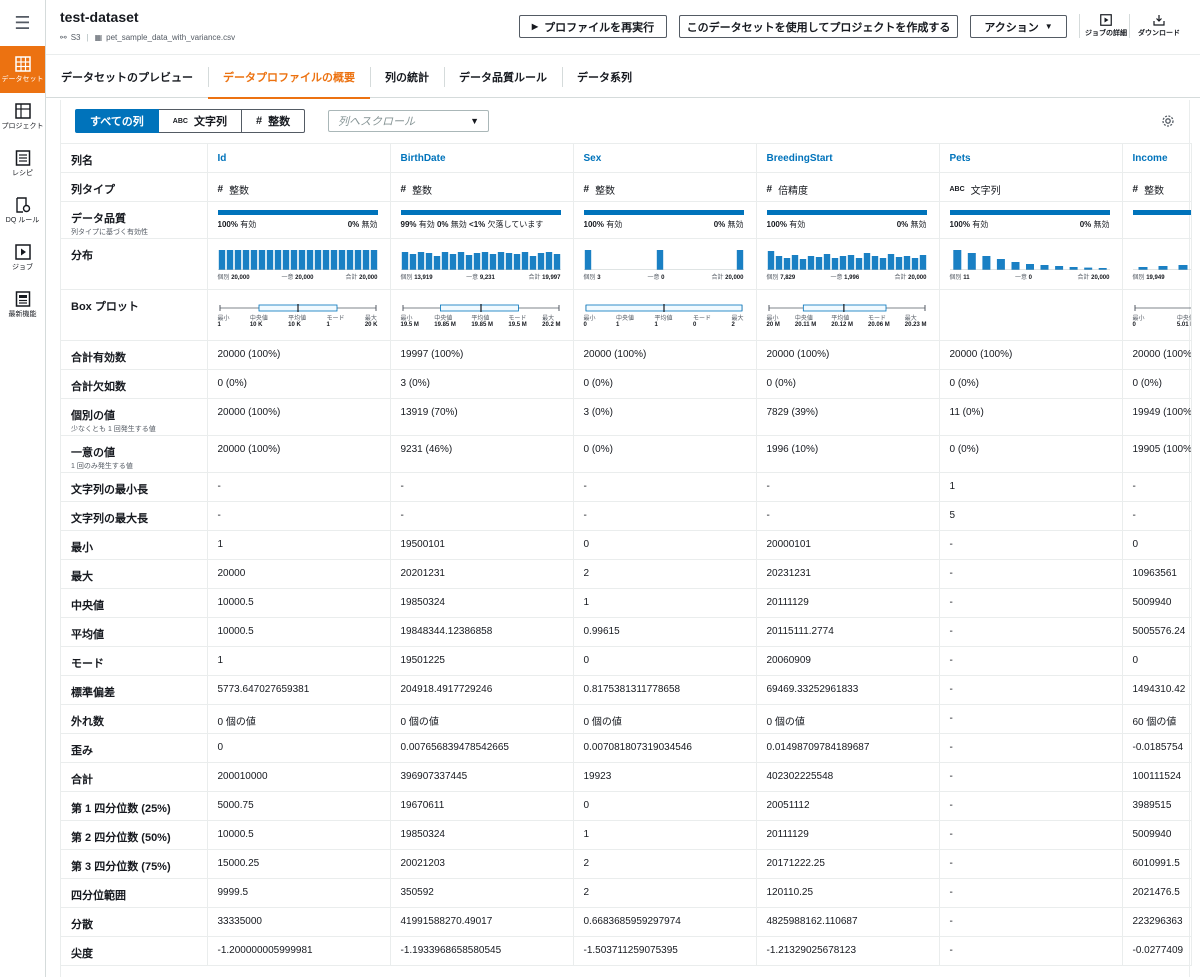 The width and height of the screenshot is (1200, 977). I want to click on stat-value: 2, so click(586, 863).